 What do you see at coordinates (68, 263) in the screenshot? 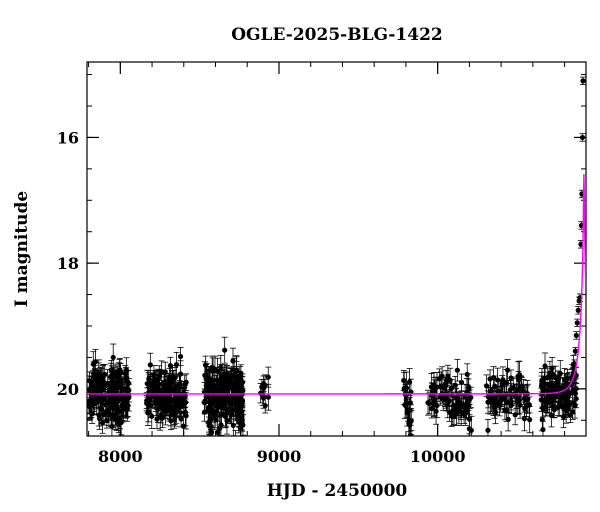
I see `y-tick-label: 18` at bounding box center [68, 263].